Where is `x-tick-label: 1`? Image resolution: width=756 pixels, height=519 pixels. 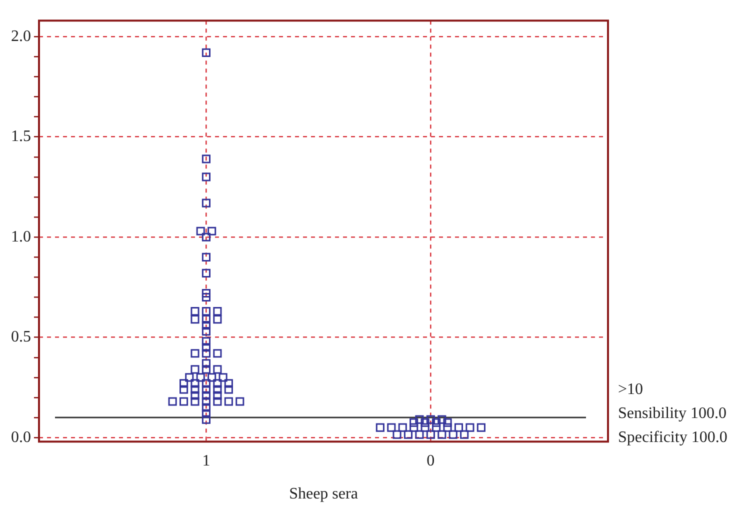 x-tick-label: 1 is located at coordinates (206, 461).